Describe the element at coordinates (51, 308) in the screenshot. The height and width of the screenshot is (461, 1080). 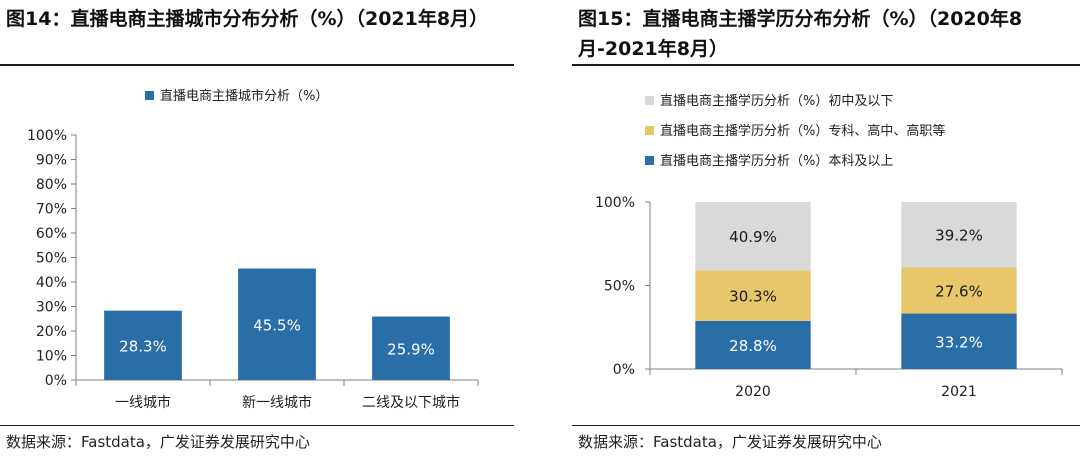
I see `y-tick-label: 30%` at that location.